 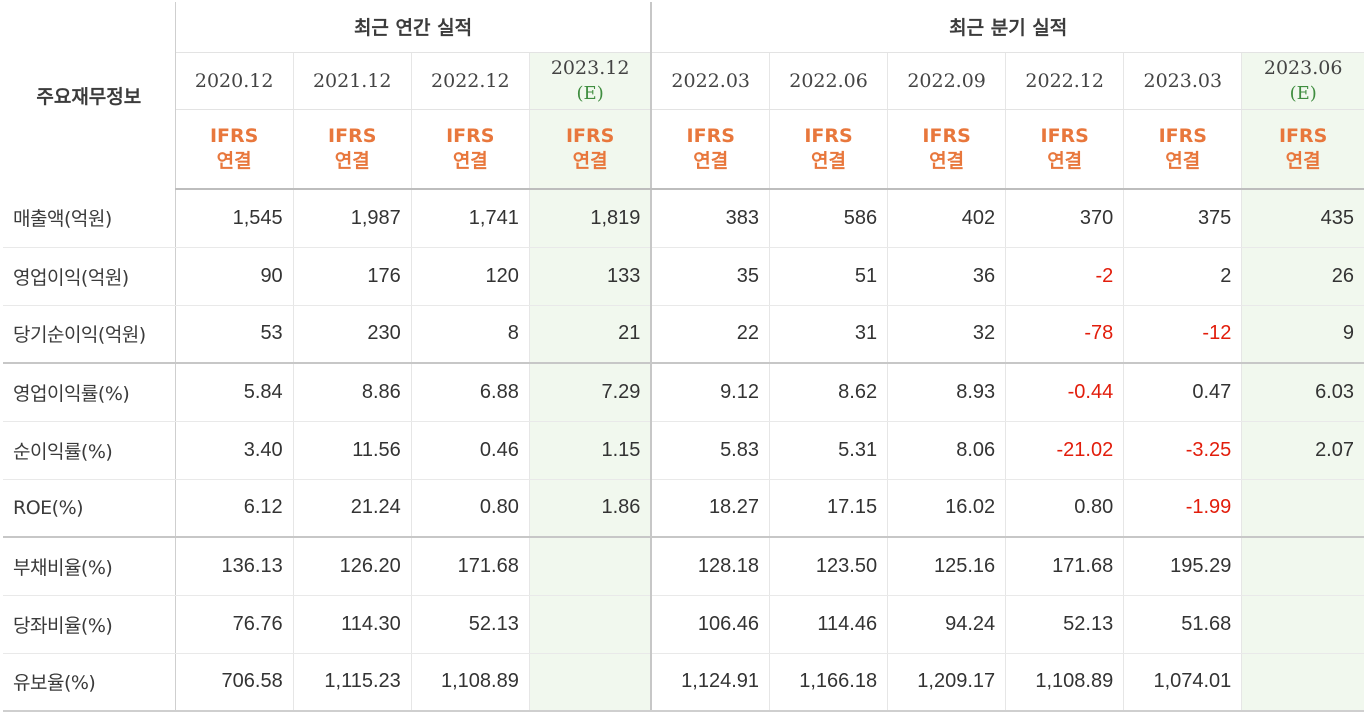 I want to click on period-date: 2023.06, so click(x=1303, y=67).